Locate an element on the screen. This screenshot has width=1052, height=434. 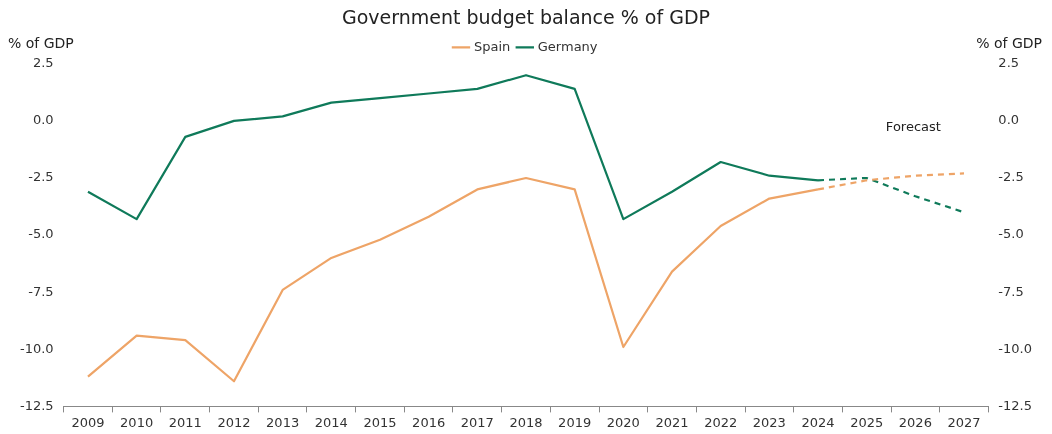
y-tick-label: -12.5 is located at coordinates (37, 405).